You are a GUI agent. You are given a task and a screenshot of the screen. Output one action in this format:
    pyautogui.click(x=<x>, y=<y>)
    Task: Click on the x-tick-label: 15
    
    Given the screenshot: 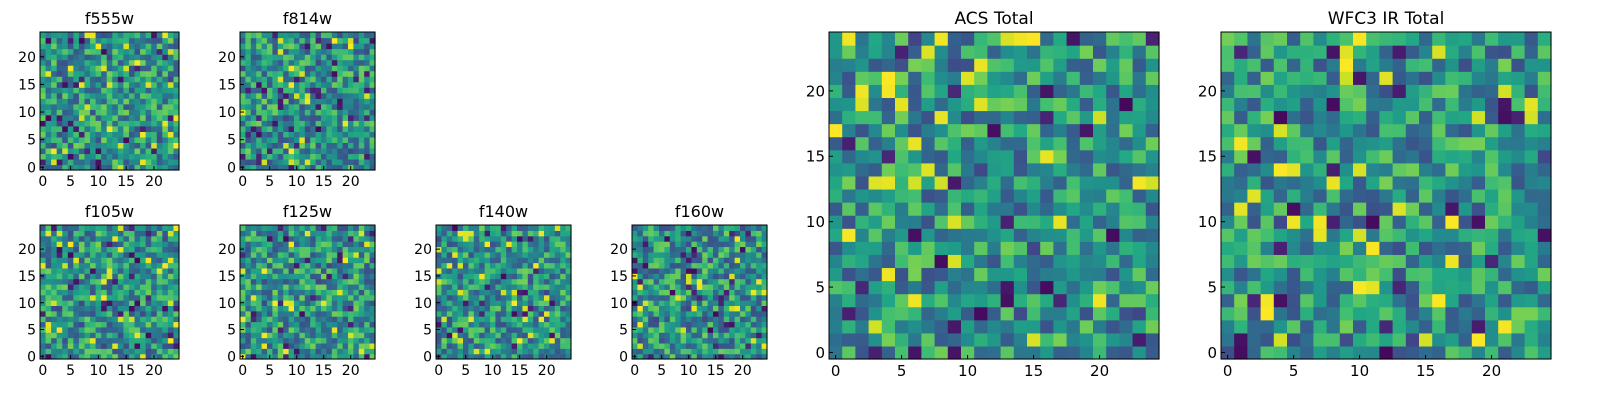 What is the action you would take?
    pyautogui.click(x=126, y=182)
    